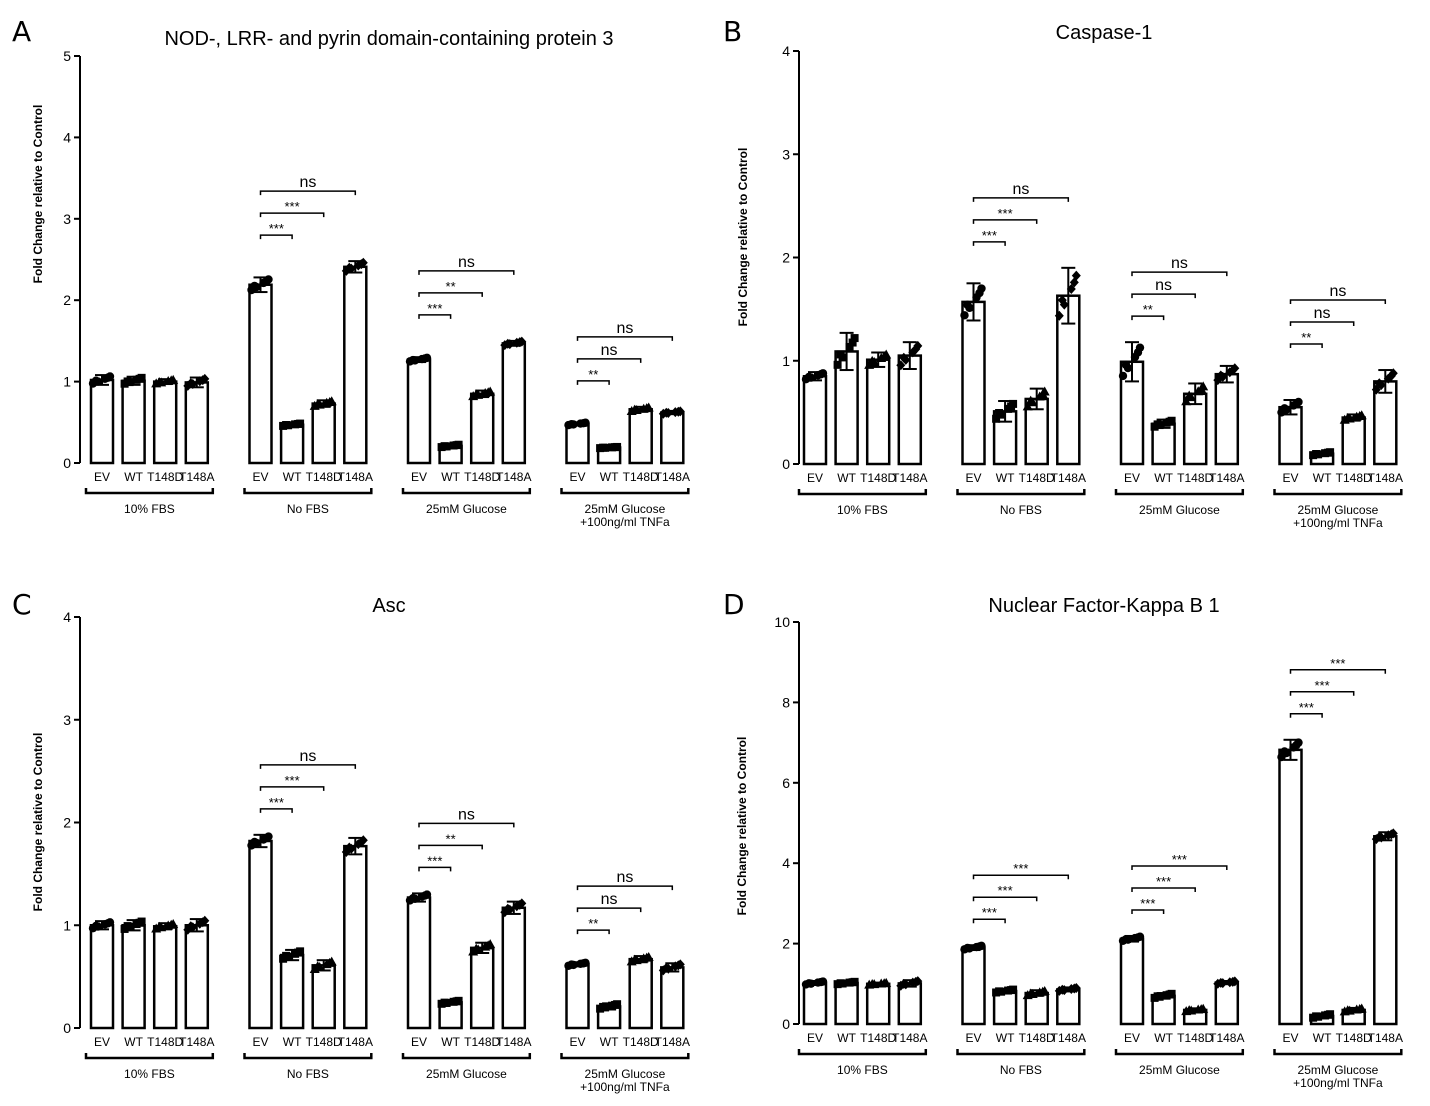 Image resolution: width=1430 pixels, height=1106 pixels. I want to click on y-tick-label: 2, so click(786, 944).